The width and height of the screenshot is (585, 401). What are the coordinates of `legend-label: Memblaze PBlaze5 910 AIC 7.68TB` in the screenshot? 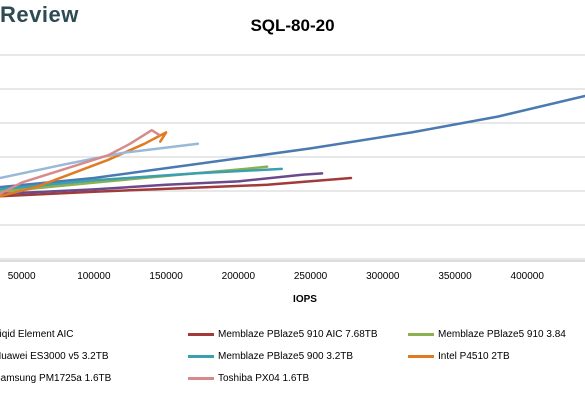 It's located at (298, 334).